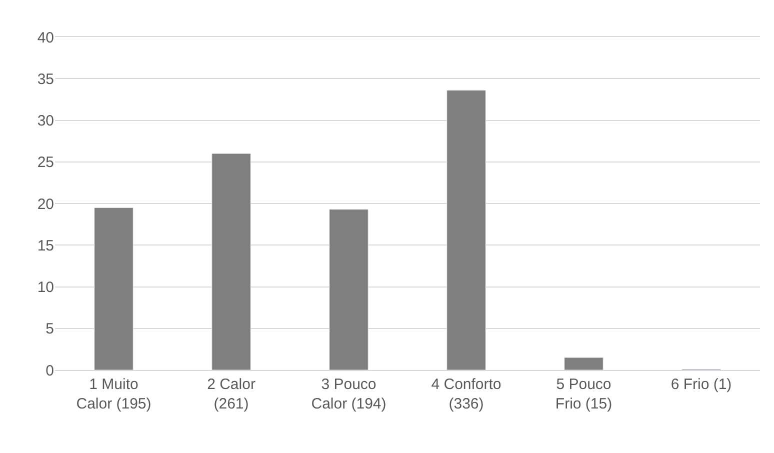 Image resolution: width=774 pixels, height=453 pixels. Describe the element at coordinates (701, 384) in the screenshot. I see `x-tick-label: 6 Frio (1)` at that location.